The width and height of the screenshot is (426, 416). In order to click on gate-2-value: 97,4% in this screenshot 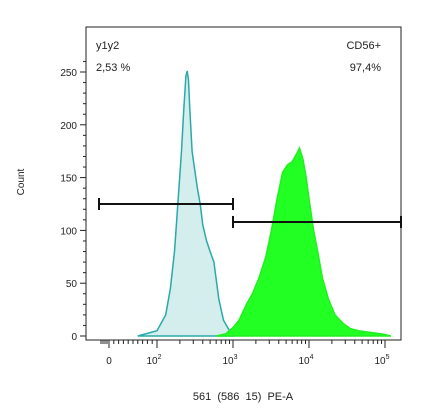, I will do `click(365, 68)`.